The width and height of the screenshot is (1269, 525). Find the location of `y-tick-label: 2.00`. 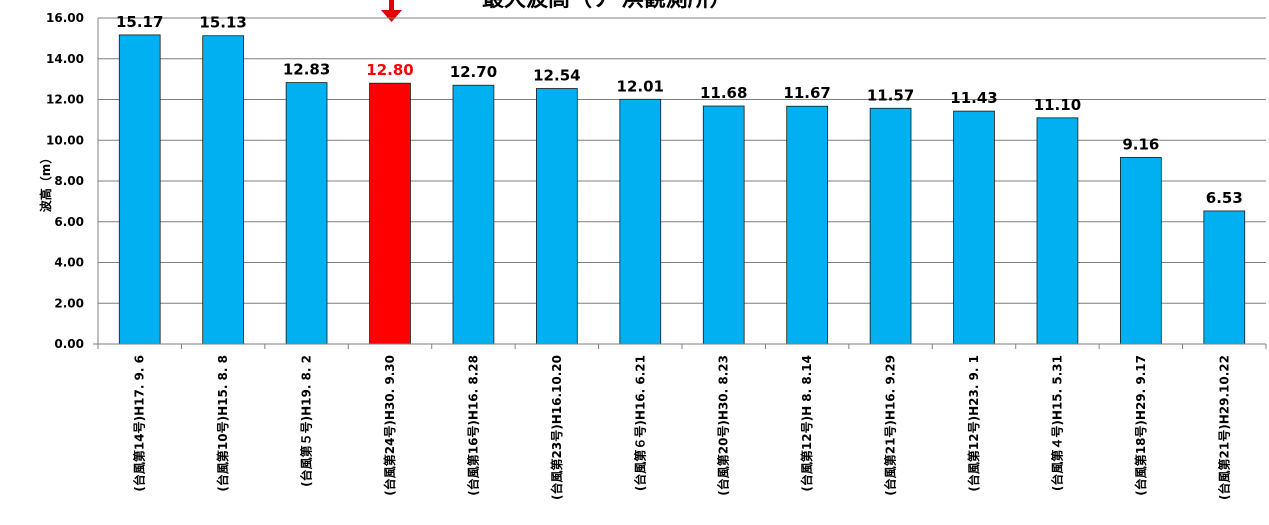

y-tick-label: 2.00 is located at coordinates (69, 303).